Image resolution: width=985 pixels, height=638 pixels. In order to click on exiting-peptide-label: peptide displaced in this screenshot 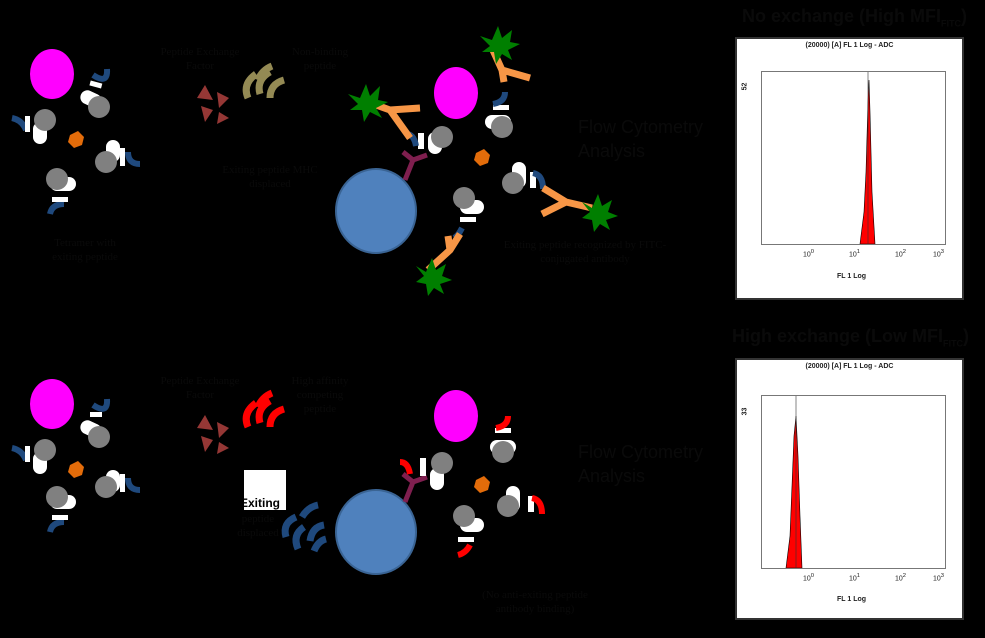, I will do `click(258, 526)`.